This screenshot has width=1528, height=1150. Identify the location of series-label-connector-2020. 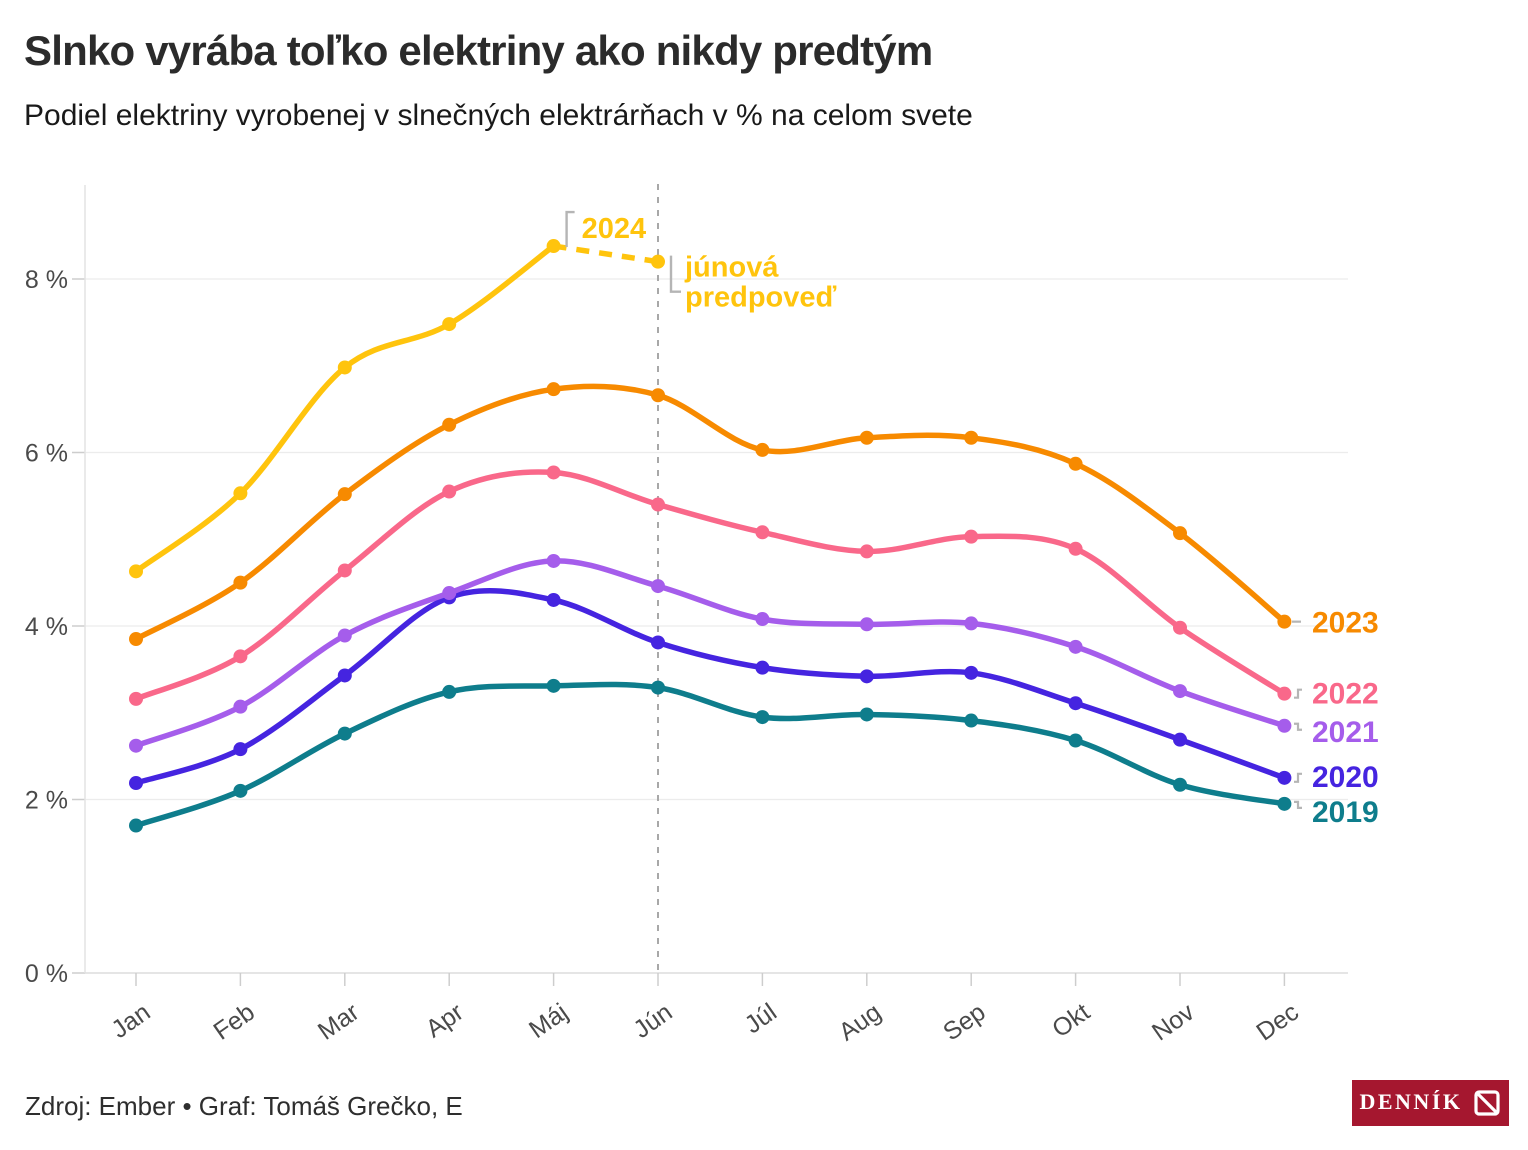
(1298, 777).